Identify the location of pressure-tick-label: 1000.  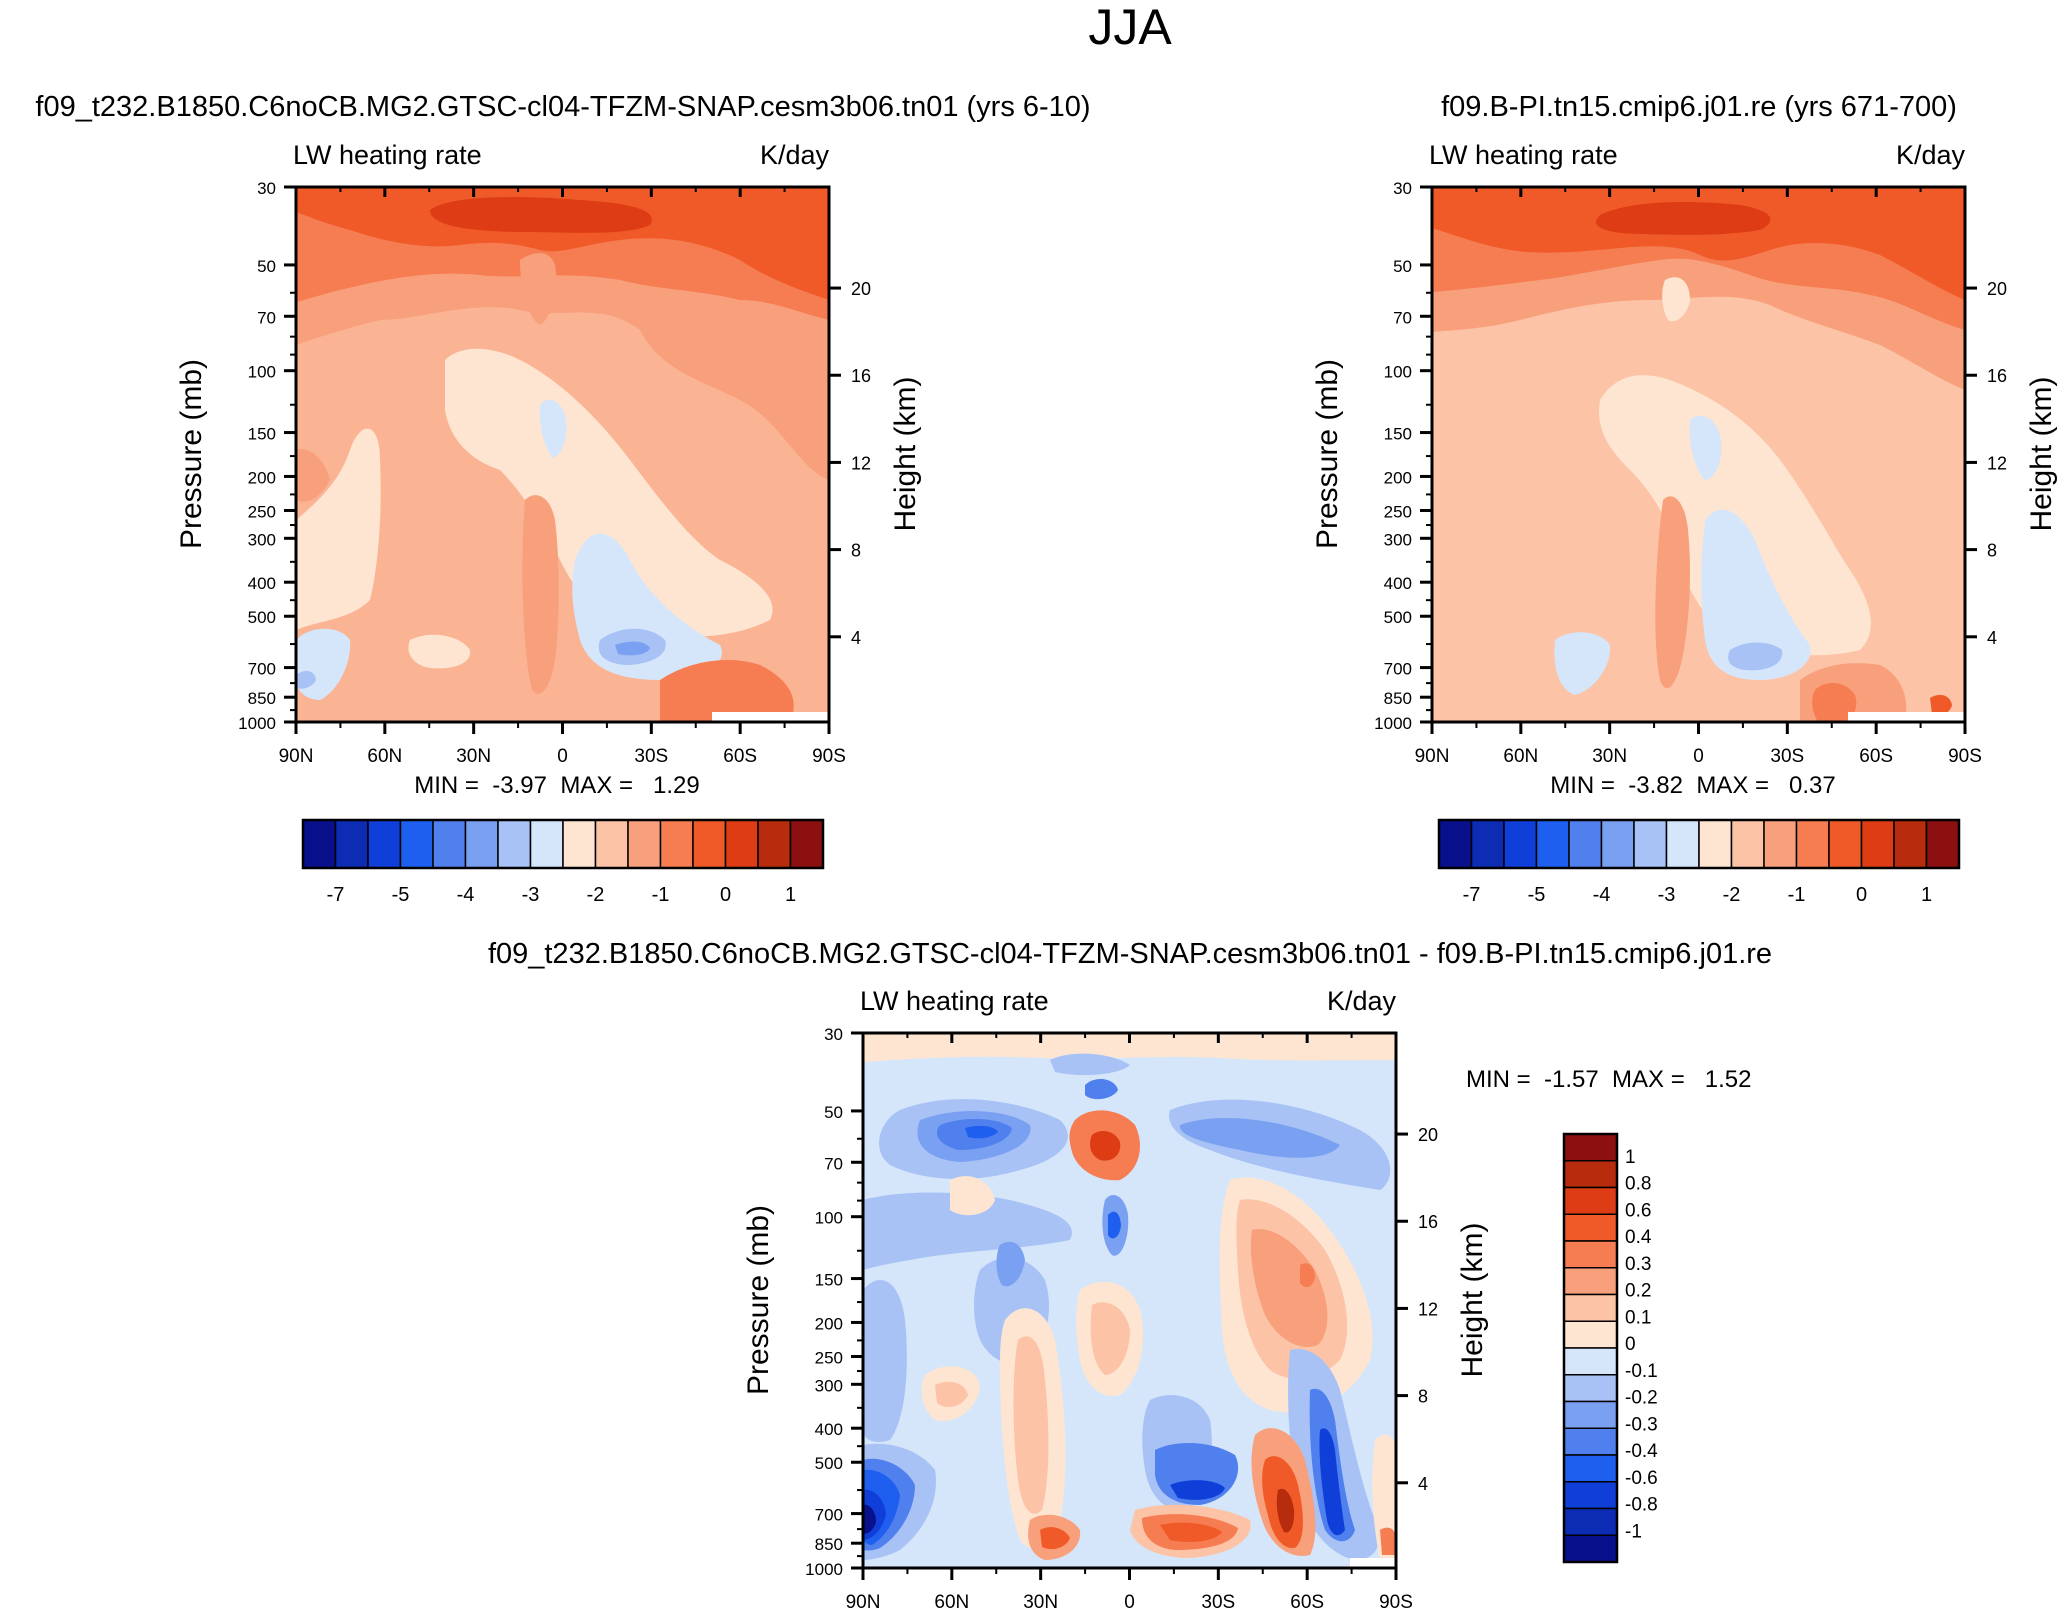
(1393, 723).